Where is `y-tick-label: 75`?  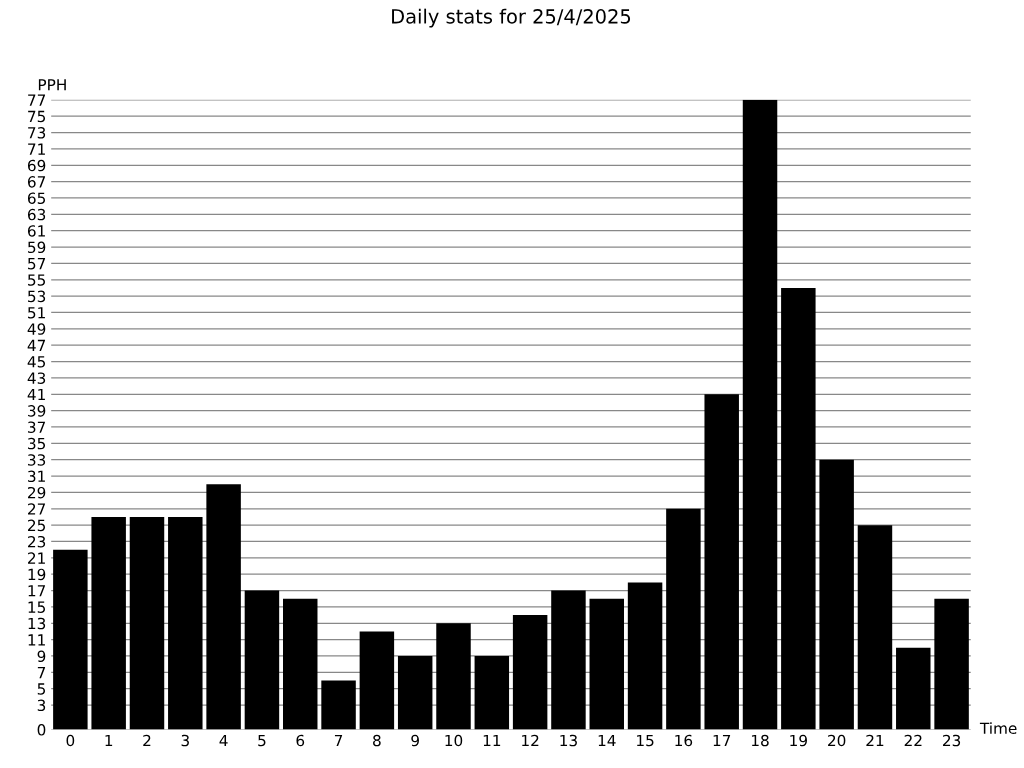 y-tick-label: 75 is located at coordinates (36, 116).